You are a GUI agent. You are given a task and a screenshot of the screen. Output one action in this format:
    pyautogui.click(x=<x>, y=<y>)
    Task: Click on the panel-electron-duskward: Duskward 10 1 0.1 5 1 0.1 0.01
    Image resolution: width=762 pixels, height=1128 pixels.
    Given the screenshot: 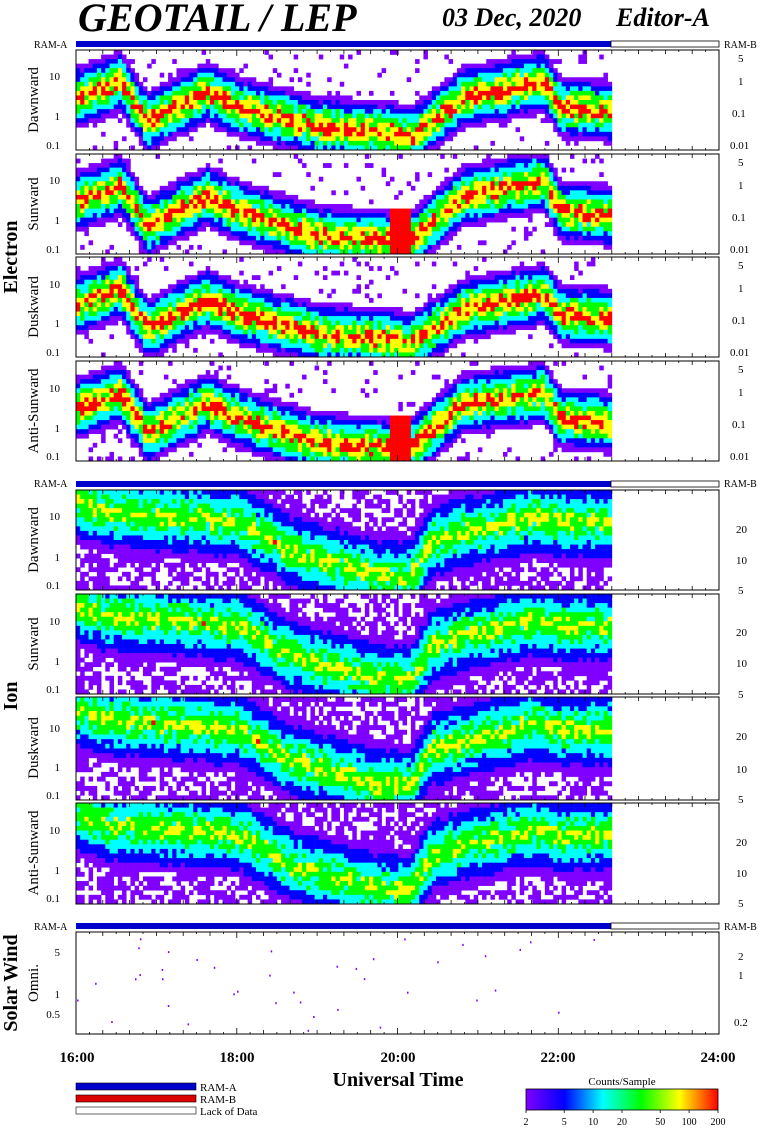 What is the action you would take?
    pyautogui.click(x=387, y=307)
    